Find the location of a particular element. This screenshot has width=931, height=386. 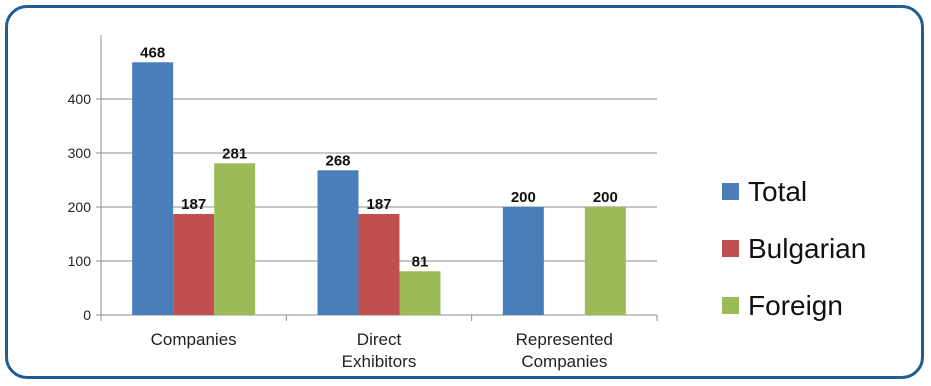

legend-swatch-total is located at coordinates (730, 191).